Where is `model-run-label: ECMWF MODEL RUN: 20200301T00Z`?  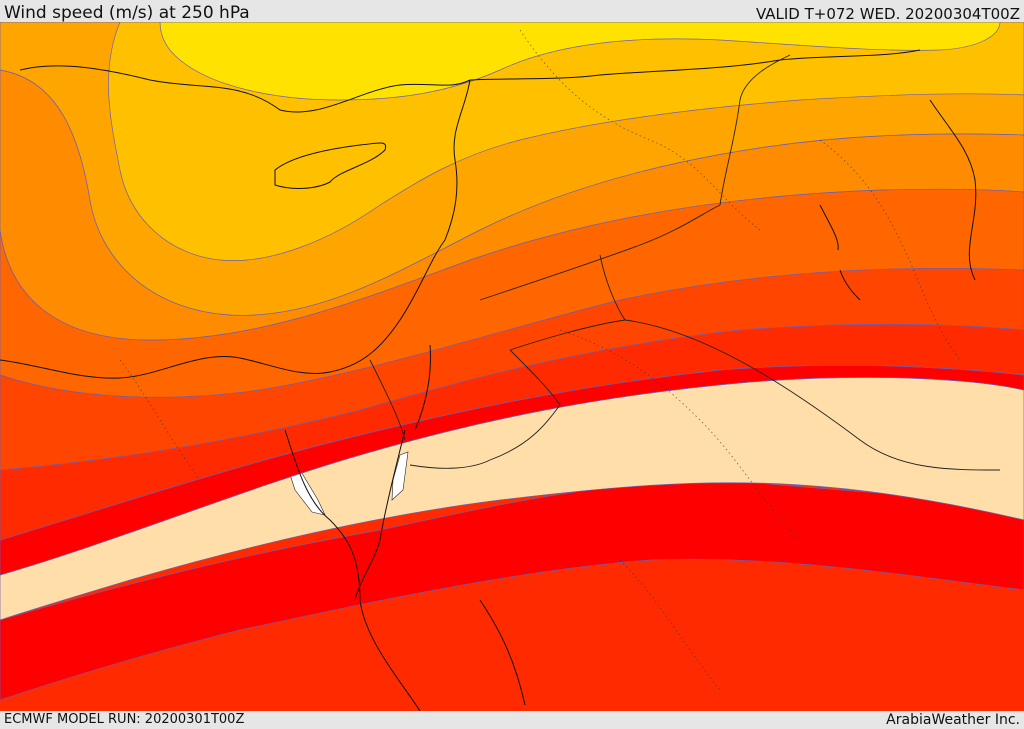
model-run-label: ECMWF MODEL RUN: 20200301T00Z is located at coordinates (124, 719).